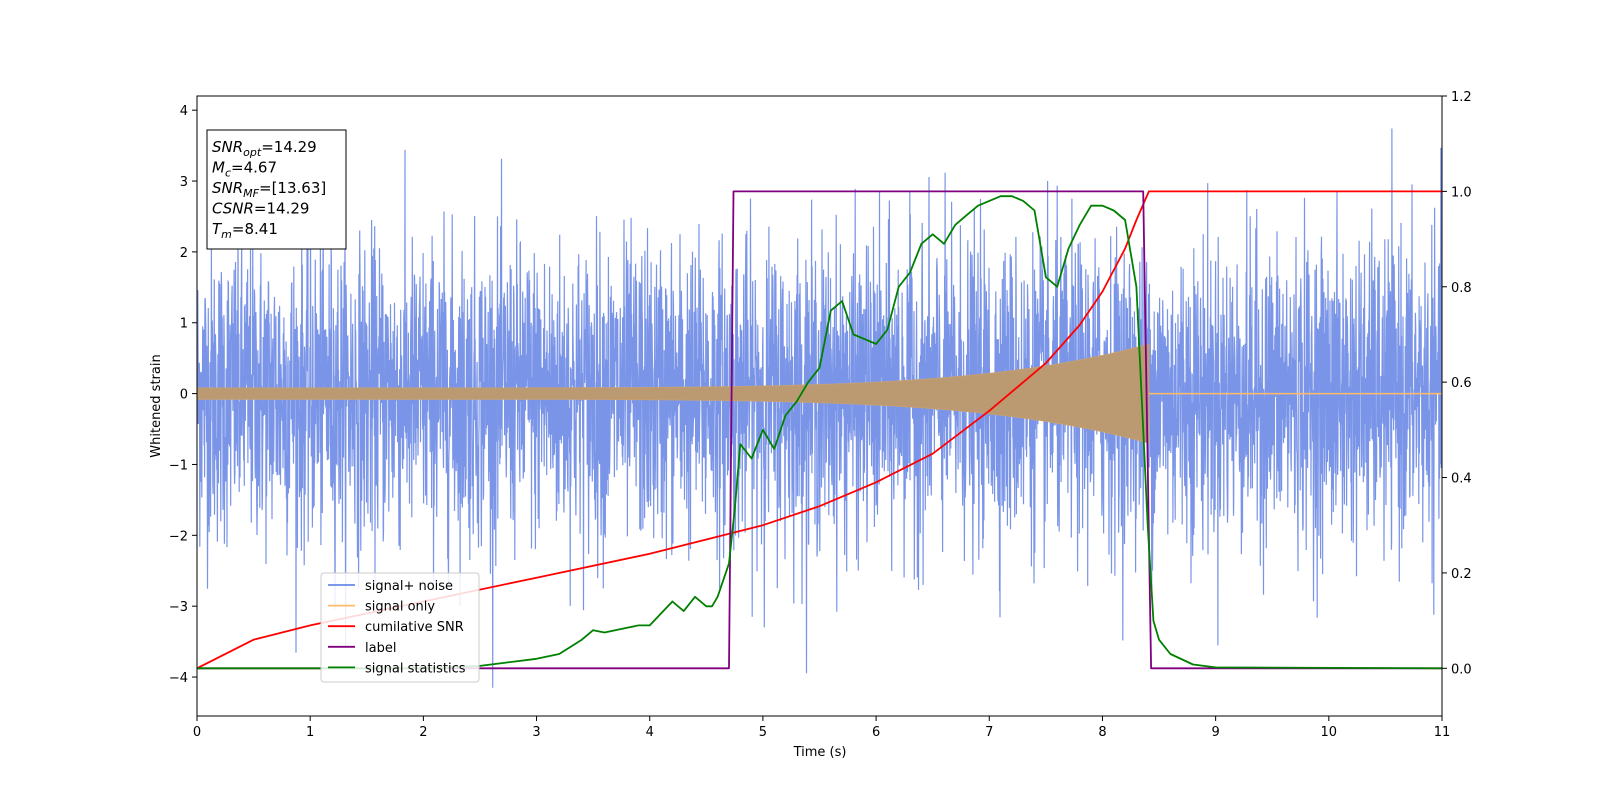  Describe the element at coordinates (1461, 383) in the screenshot. I see `y-right-tick-label-3: 0.6` at that location.